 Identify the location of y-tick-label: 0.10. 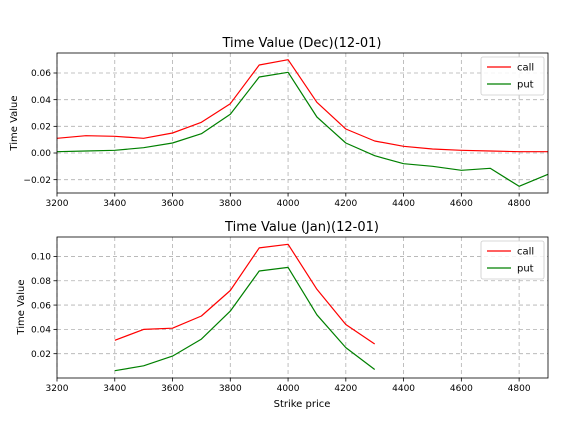
(41, 258).